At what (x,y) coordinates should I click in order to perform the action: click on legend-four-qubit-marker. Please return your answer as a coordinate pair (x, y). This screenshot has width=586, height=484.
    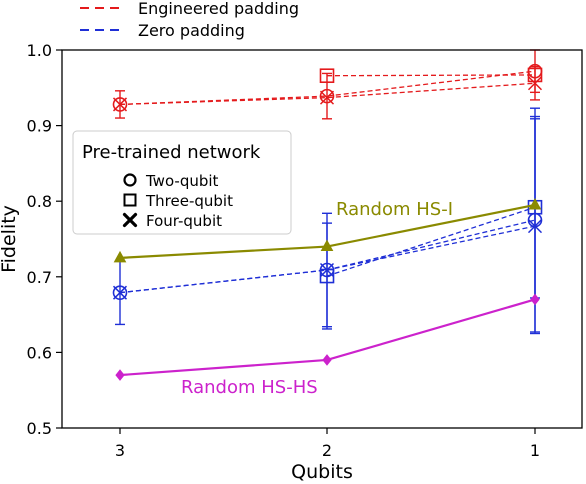
    Looking at the image, I should click on (130, 220).